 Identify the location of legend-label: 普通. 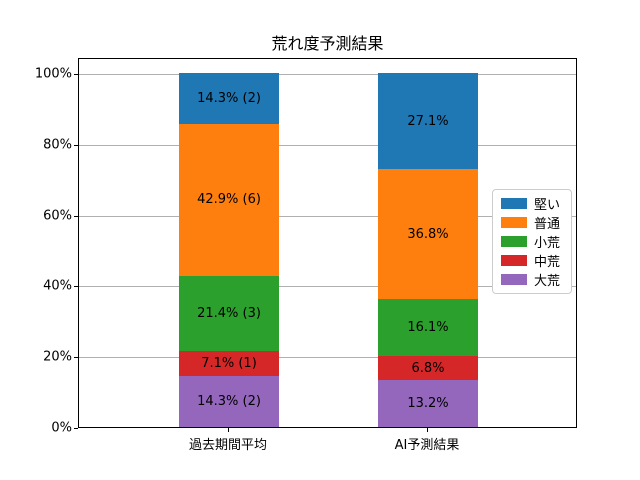
(547, 224).